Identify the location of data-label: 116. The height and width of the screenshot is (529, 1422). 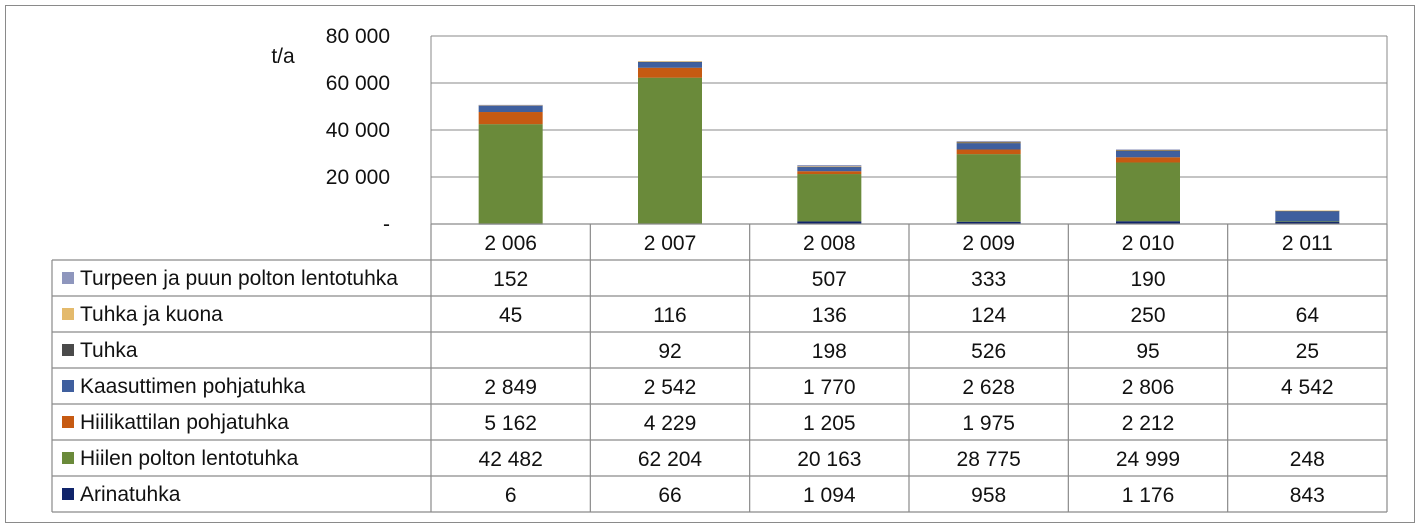
(669, 315).